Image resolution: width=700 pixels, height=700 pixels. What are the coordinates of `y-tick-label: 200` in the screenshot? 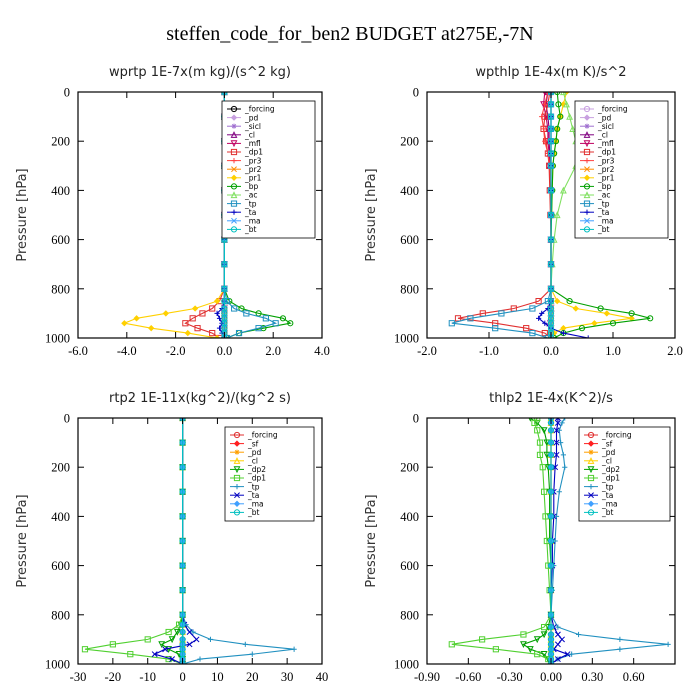 It's located at (60, 468).